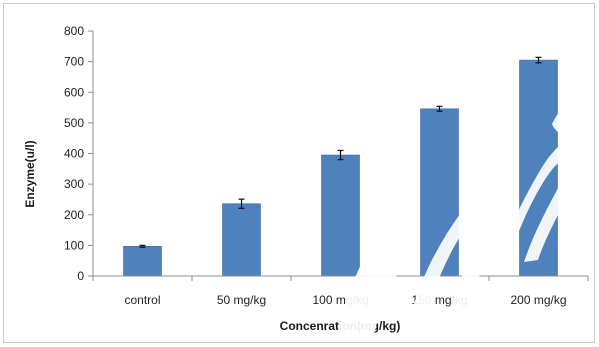  I want to click on y-tick-label: 0, so click(80, 276).